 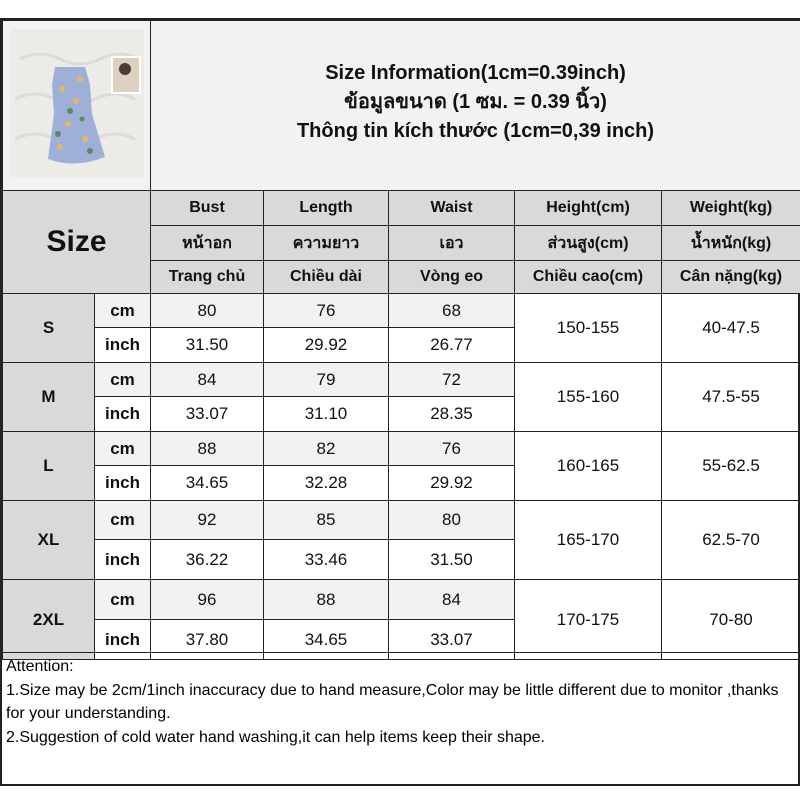 I want to click on measure-cell: 79, so click(x=326, y=379).